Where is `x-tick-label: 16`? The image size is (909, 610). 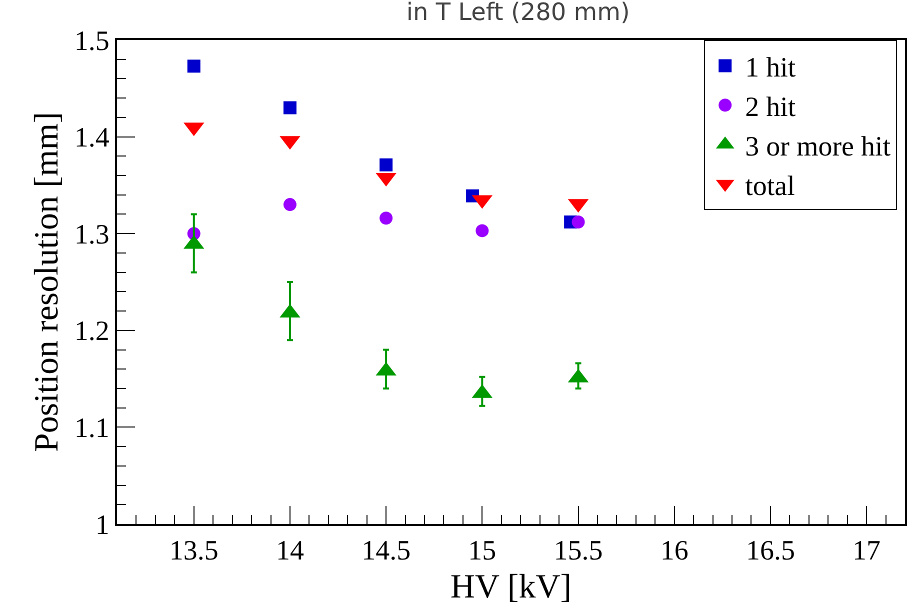
x-tick-label: 16 is located at coordinates (674, 551).